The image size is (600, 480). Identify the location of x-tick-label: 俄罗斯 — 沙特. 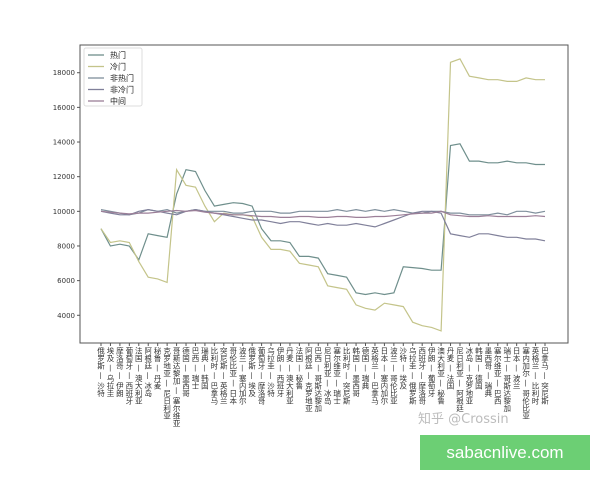
(101, 372).